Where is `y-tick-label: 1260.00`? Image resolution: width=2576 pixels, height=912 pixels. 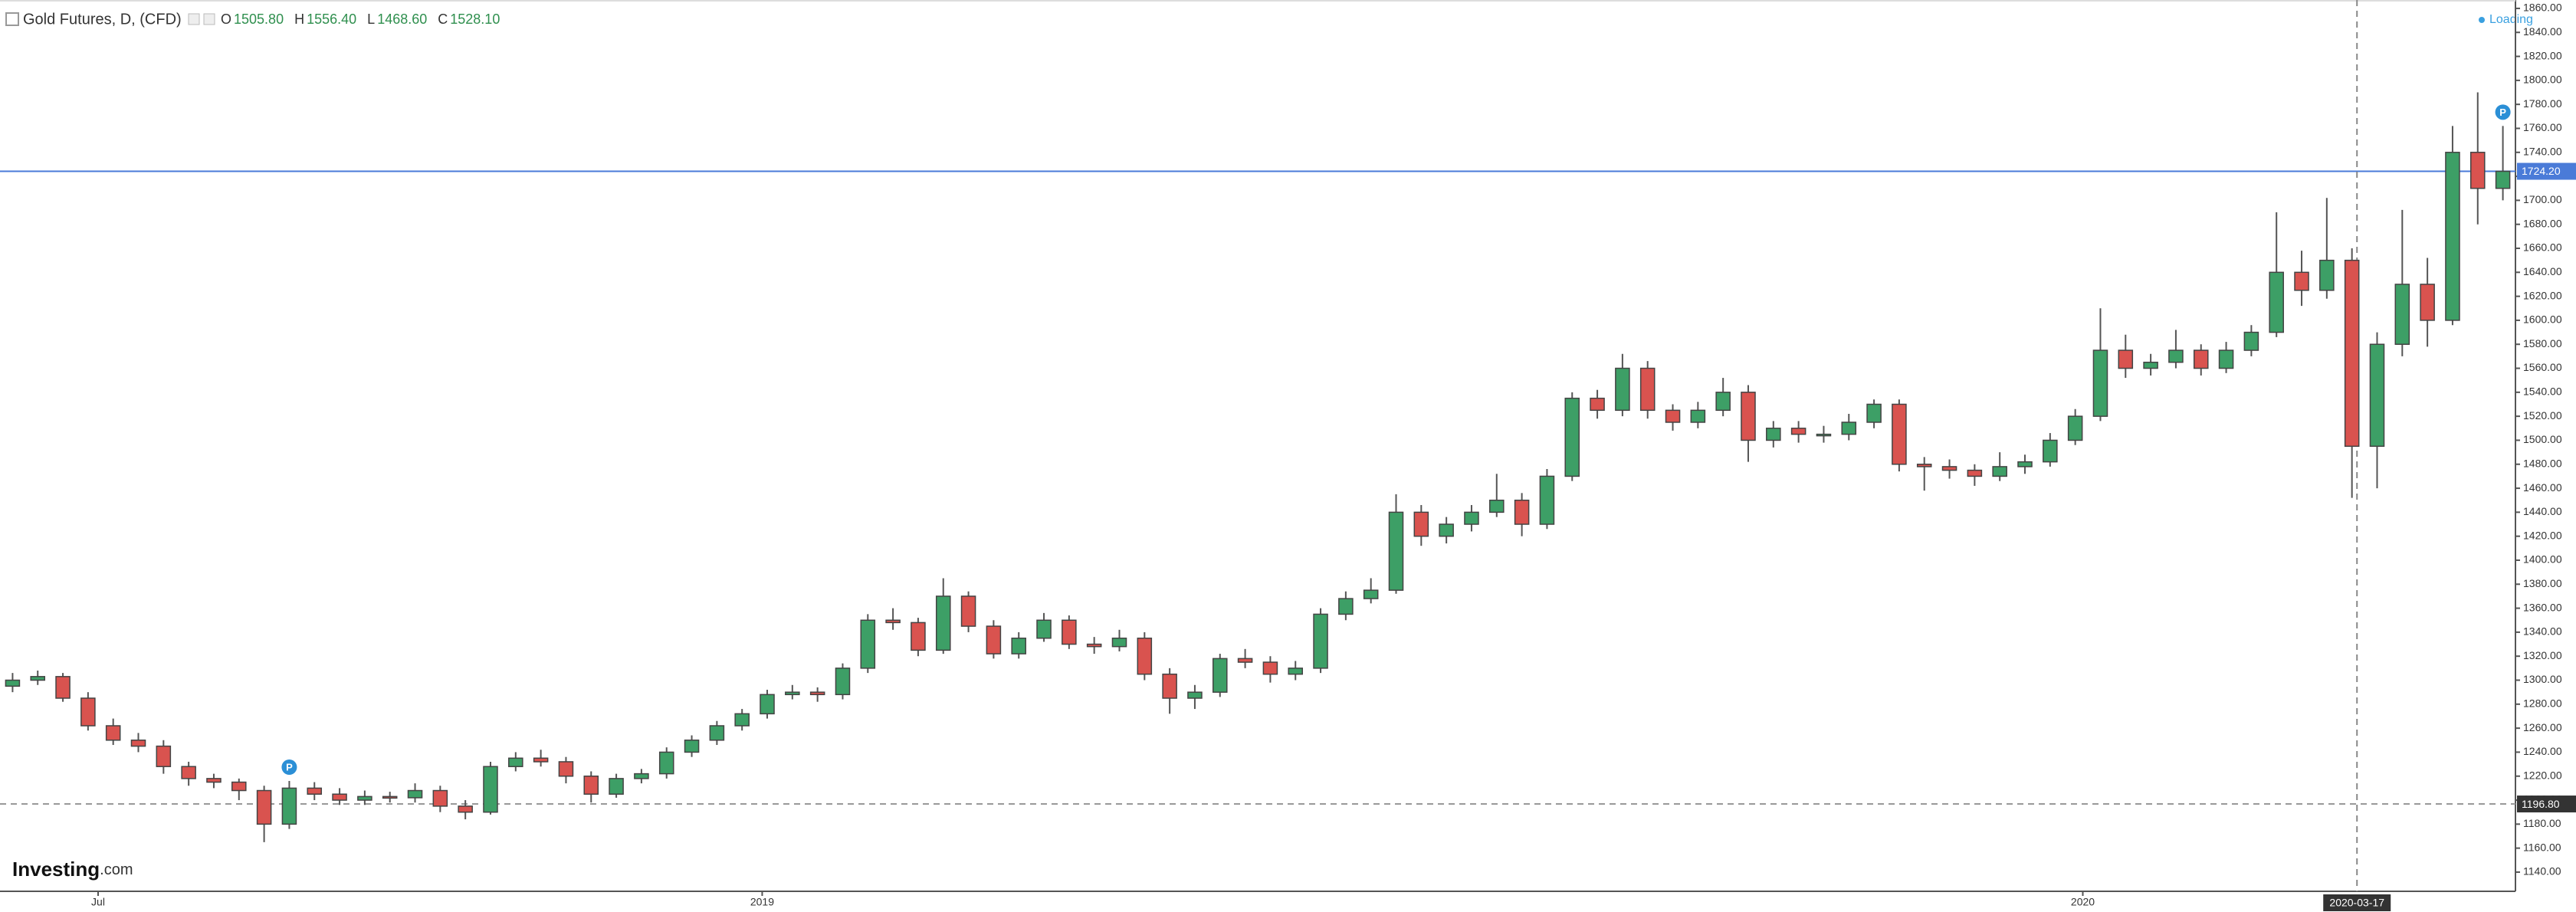 y-tick-label: 1260.00 is located at coordinates (2542, 727).